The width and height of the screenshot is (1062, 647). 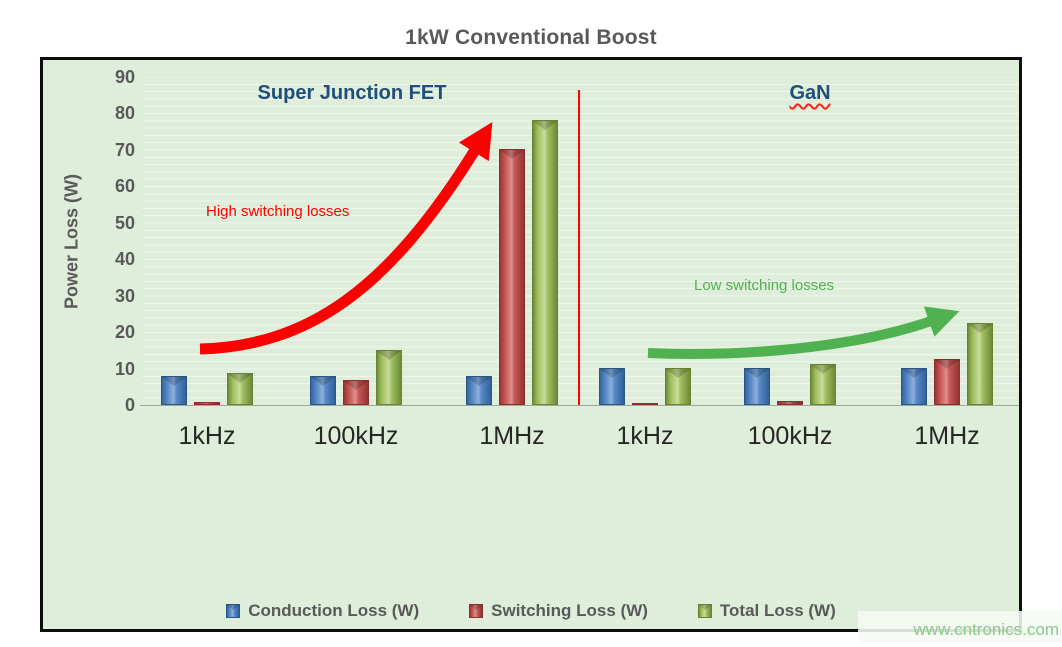 What do you see at coordinates (704, 611) in the screenshot?
I see `legend-marker-total` at bounding box center [704, 611].